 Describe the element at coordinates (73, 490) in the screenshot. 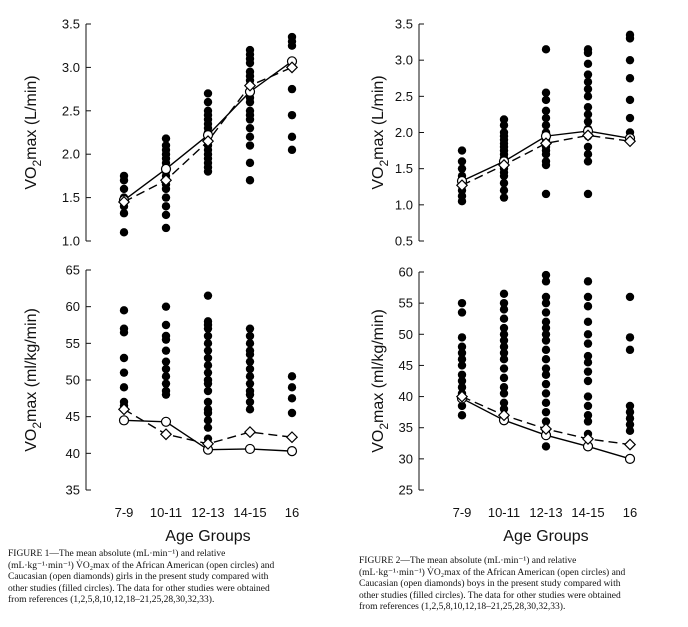

I see `y-tick-label: 35` at that location.